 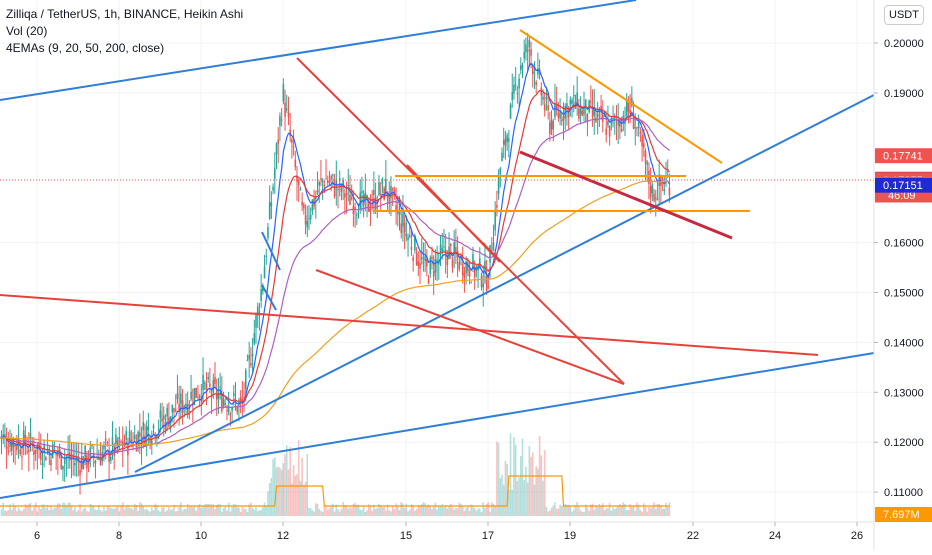 What do you see at coordinates (621, 96) in the screenshot?
I see `orange-descending-line` at bounding box center [621, 96].